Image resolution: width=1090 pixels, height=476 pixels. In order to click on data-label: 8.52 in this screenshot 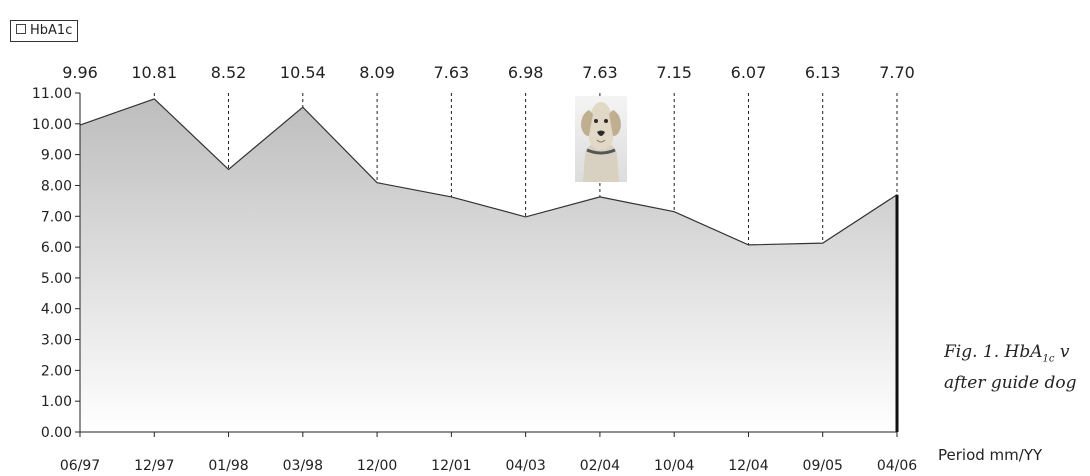, I will do `click(229, 72)`.